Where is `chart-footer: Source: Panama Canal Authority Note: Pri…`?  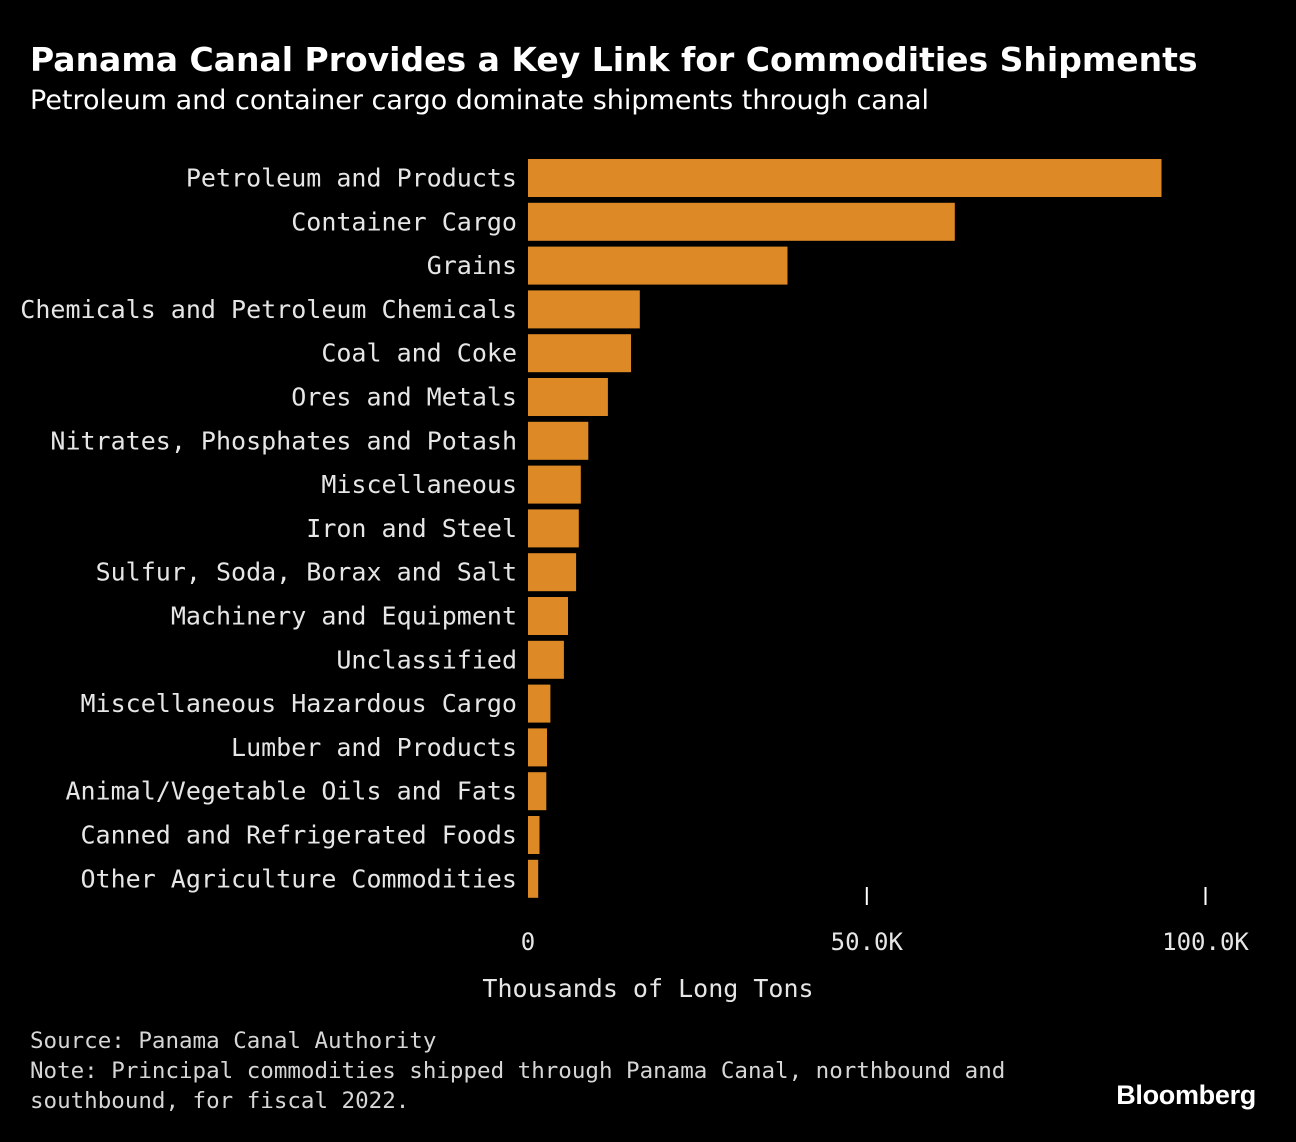
chart-footer: Source: Panama Canal Authority Note: Pri… is located at coordinates (517, 1071).